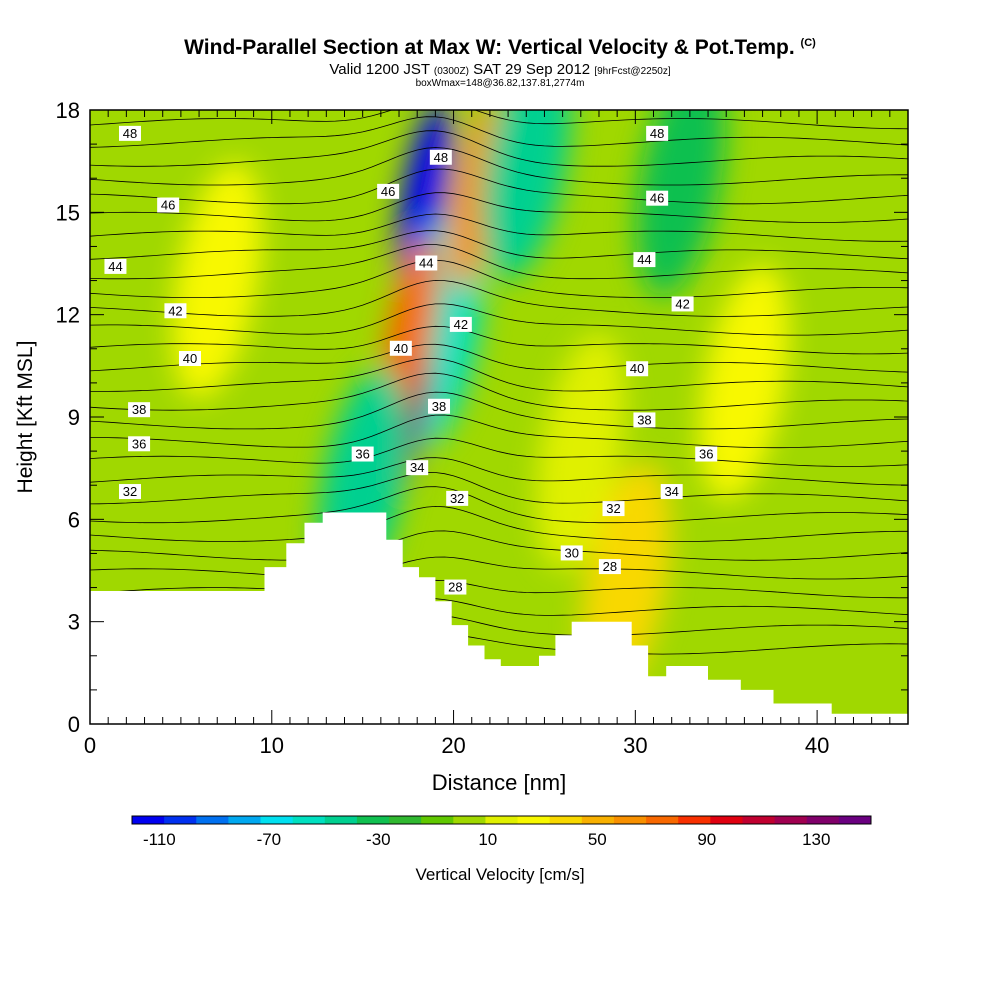 The height and width of the screenshot is (1000, 1000). I want to click on isentrope-label-text: 32, so click(457, 498).